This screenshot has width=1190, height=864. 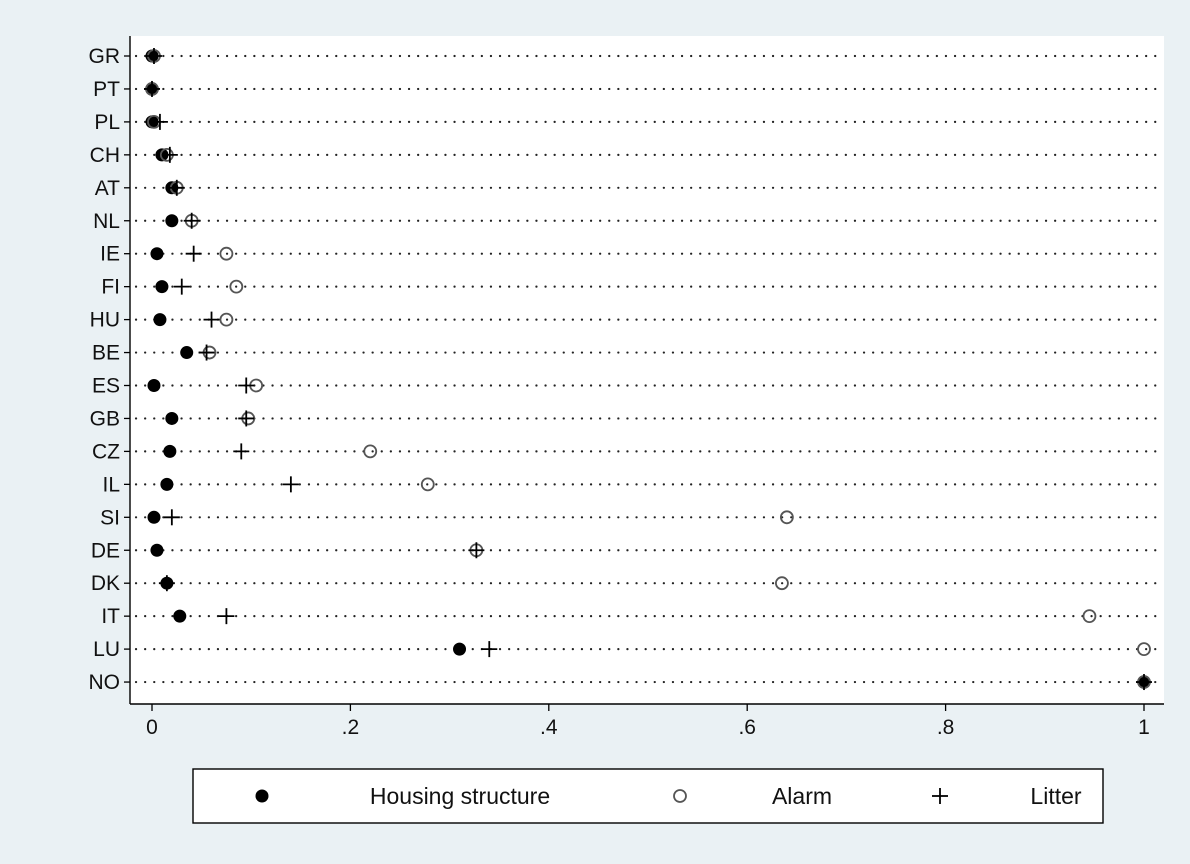 I want to click on y-tick-label: PL, so click(x=107, y=122).